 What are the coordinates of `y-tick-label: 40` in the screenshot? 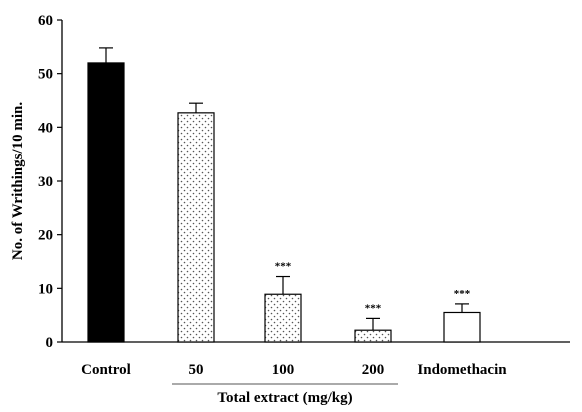 It's located at (45, 128).